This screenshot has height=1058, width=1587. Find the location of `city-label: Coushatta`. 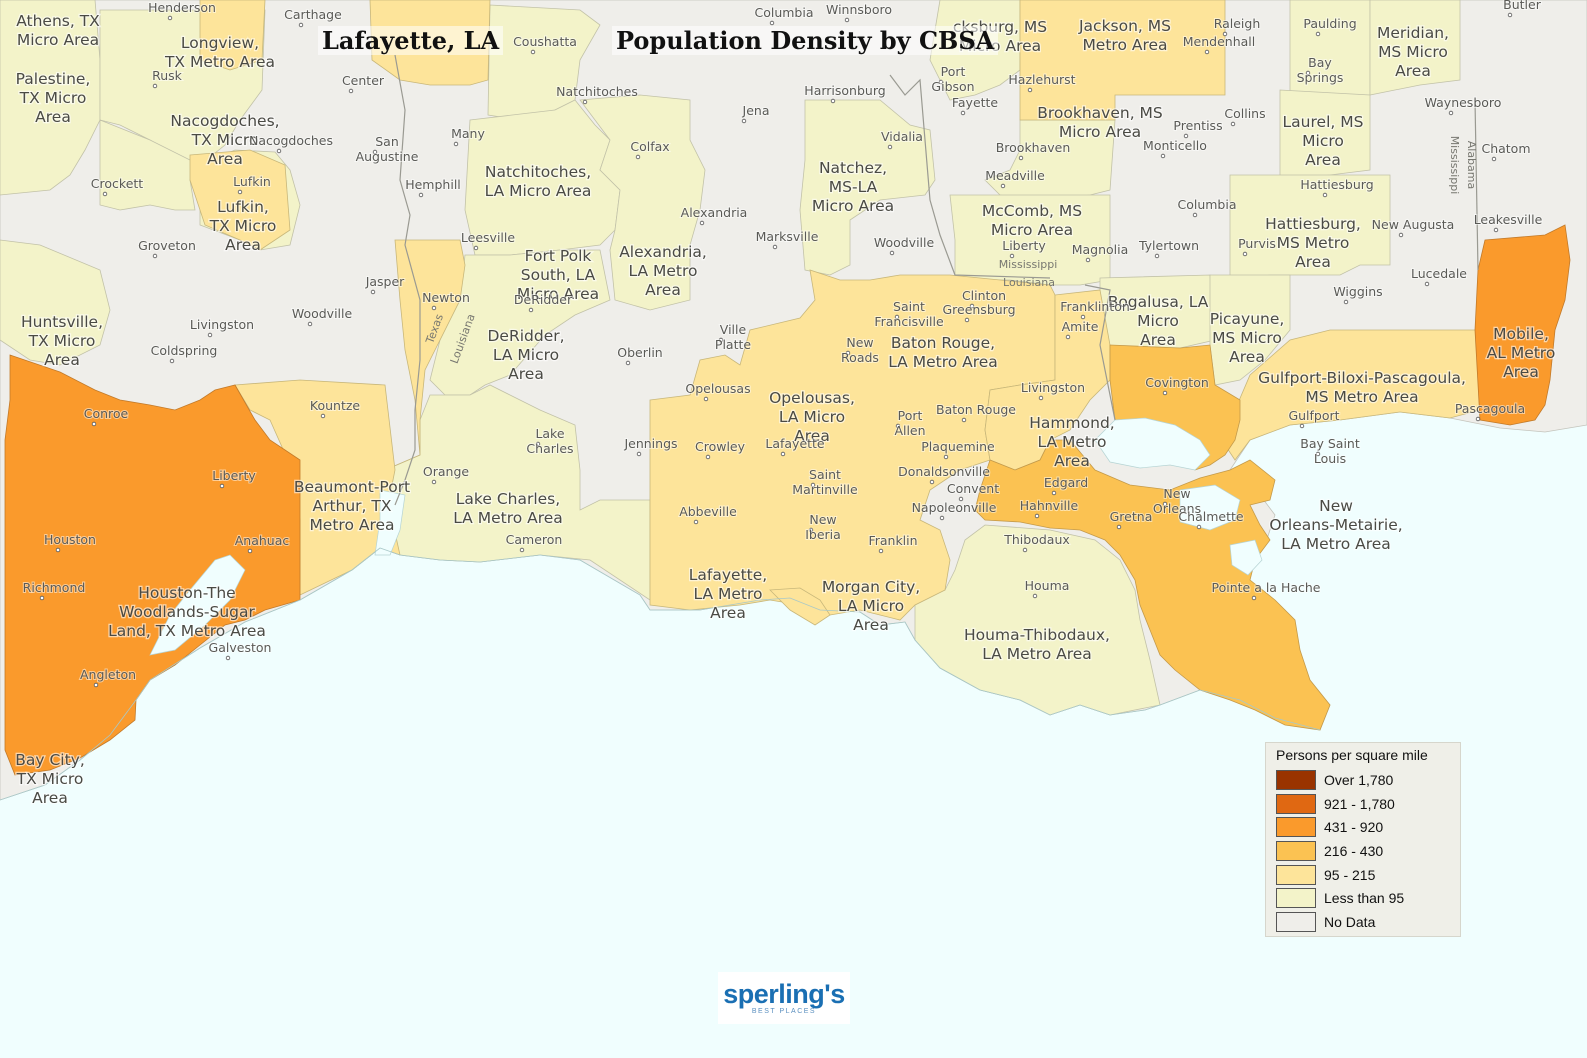

city-label: Coushatta is located at coordinates (545, 41).